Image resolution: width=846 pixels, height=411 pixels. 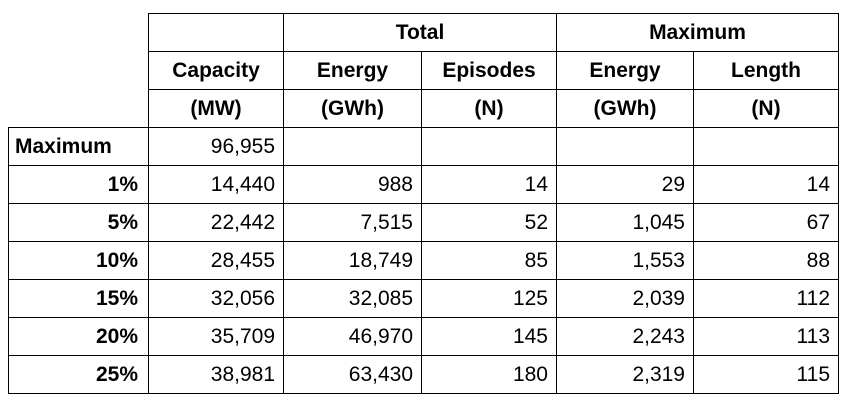 I want to click on cell-max-energy: 1,553, so click(x=625, y=260).